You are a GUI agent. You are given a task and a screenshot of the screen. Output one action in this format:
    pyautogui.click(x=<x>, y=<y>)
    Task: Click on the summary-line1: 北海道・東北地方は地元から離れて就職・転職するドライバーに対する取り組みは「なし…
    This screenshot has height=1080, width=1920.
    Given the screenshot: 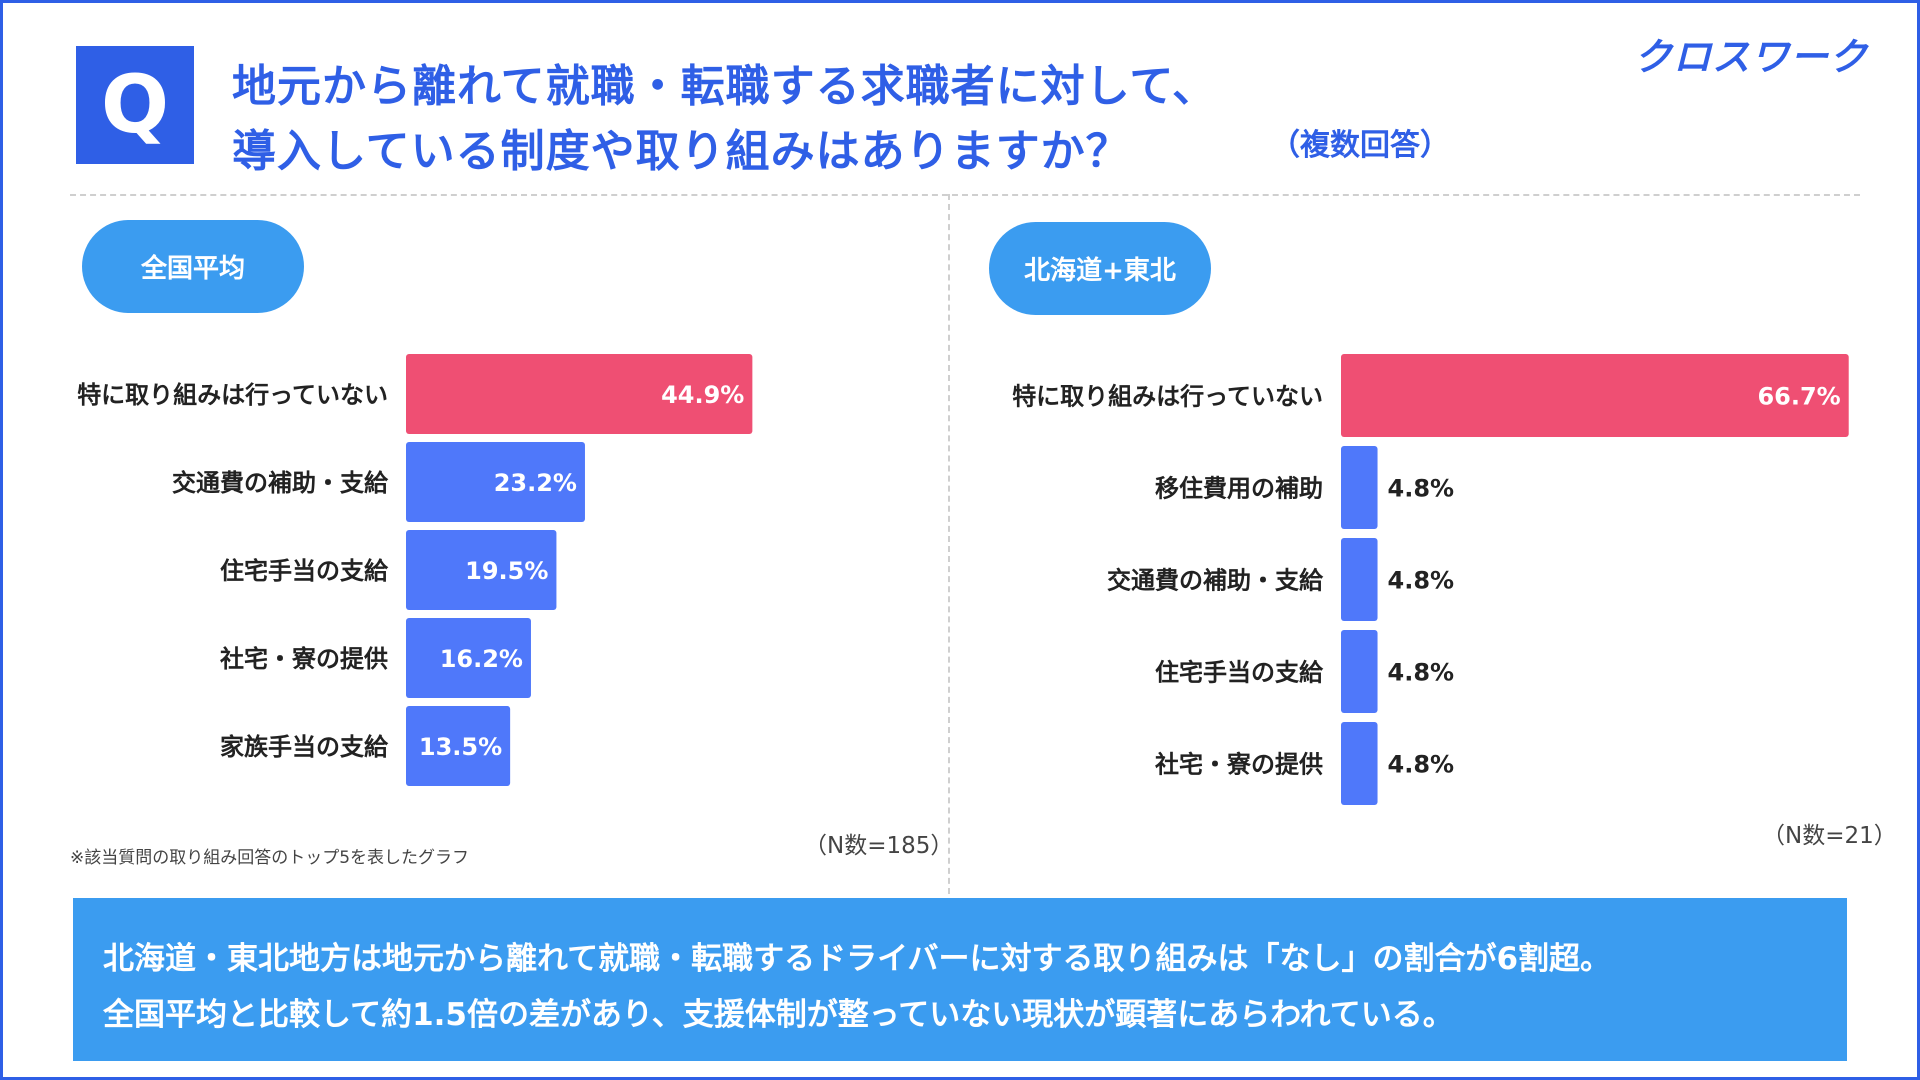 What is the action you would take?
    pyautogui.click(x=857, y=959)
    